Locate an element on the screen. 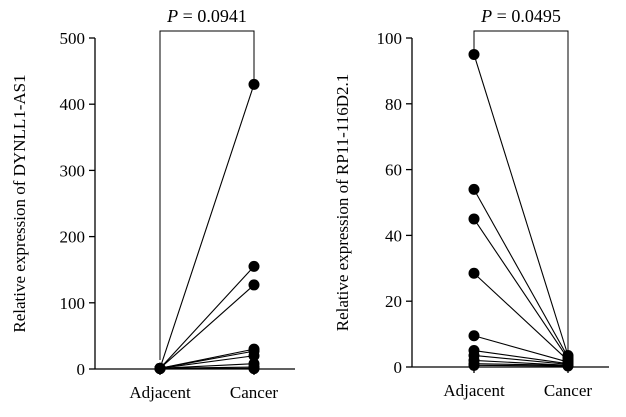 This screenshot has height=417, width=626. y-axis-label: Relative expression of DYNLL1-AS1 is located at coordinates (19, 203).